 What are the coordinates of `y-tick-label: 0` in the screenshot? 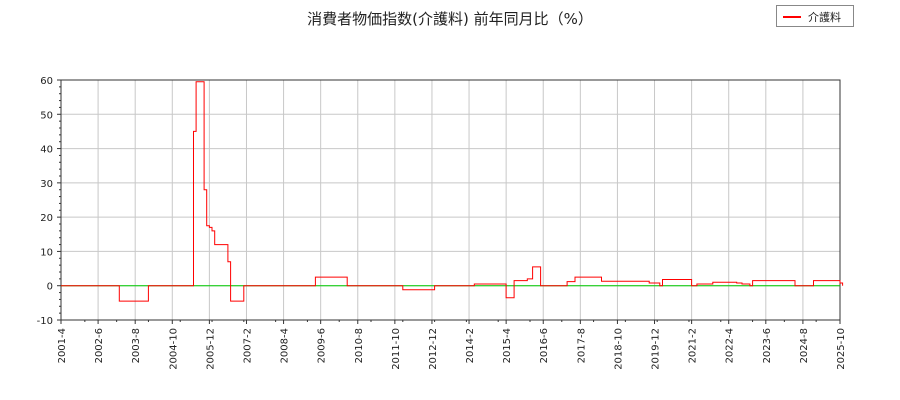 It's located at (50, 287).